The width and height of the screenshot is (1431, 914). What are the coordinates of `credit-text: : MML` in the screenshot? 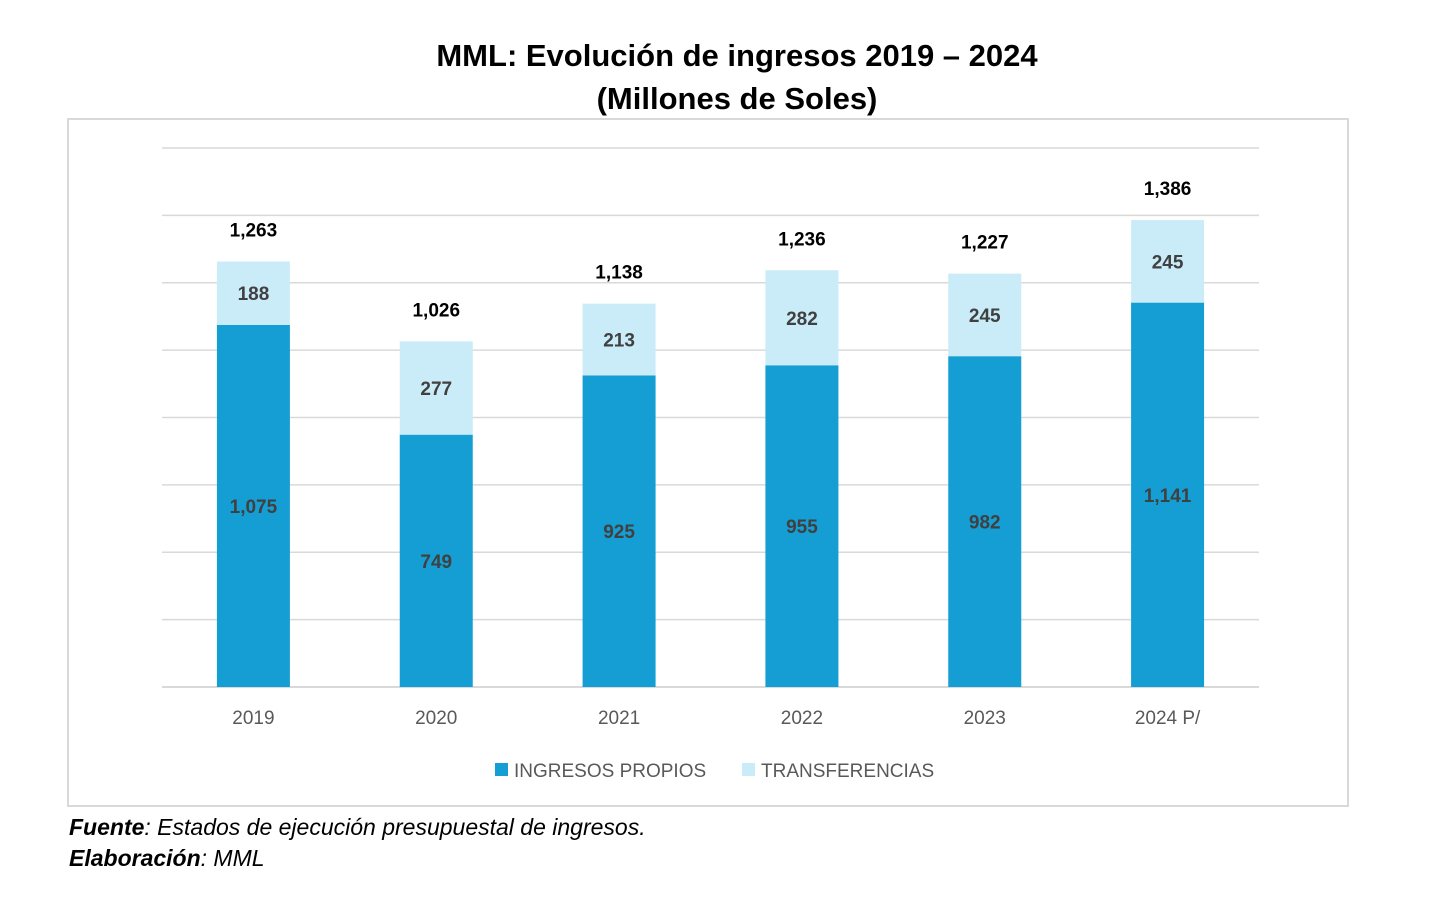 It's located at (232, 858).